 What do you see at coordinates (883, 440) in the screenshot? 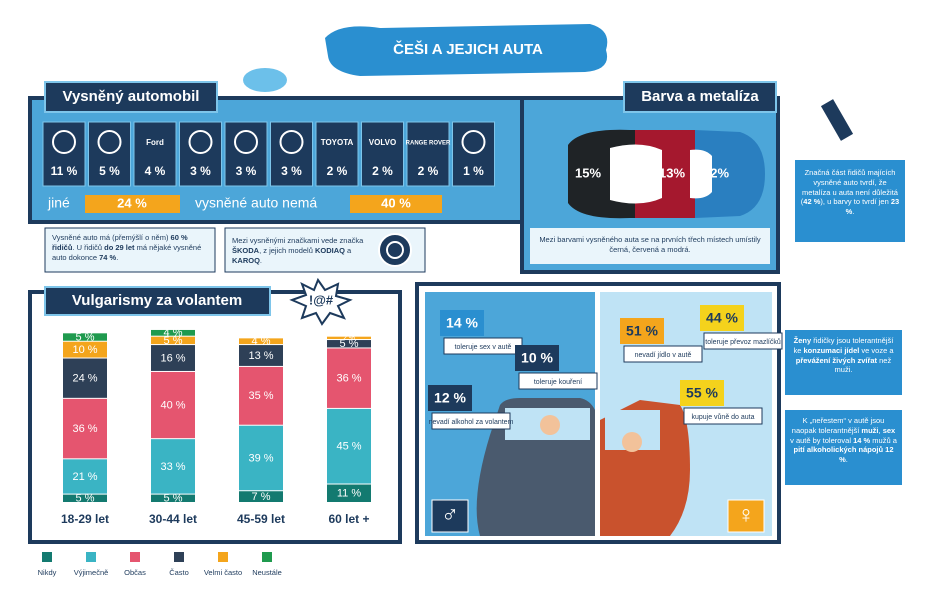
I see `note-text: mužů a` at bounding box center [883, 440].